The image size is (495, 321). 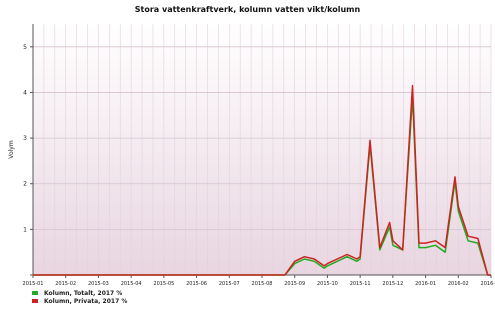 What do you see at coordinates (25, 138) in the screenshot?
I see `y-tick-label: 3` at bounding box center [25, 138].